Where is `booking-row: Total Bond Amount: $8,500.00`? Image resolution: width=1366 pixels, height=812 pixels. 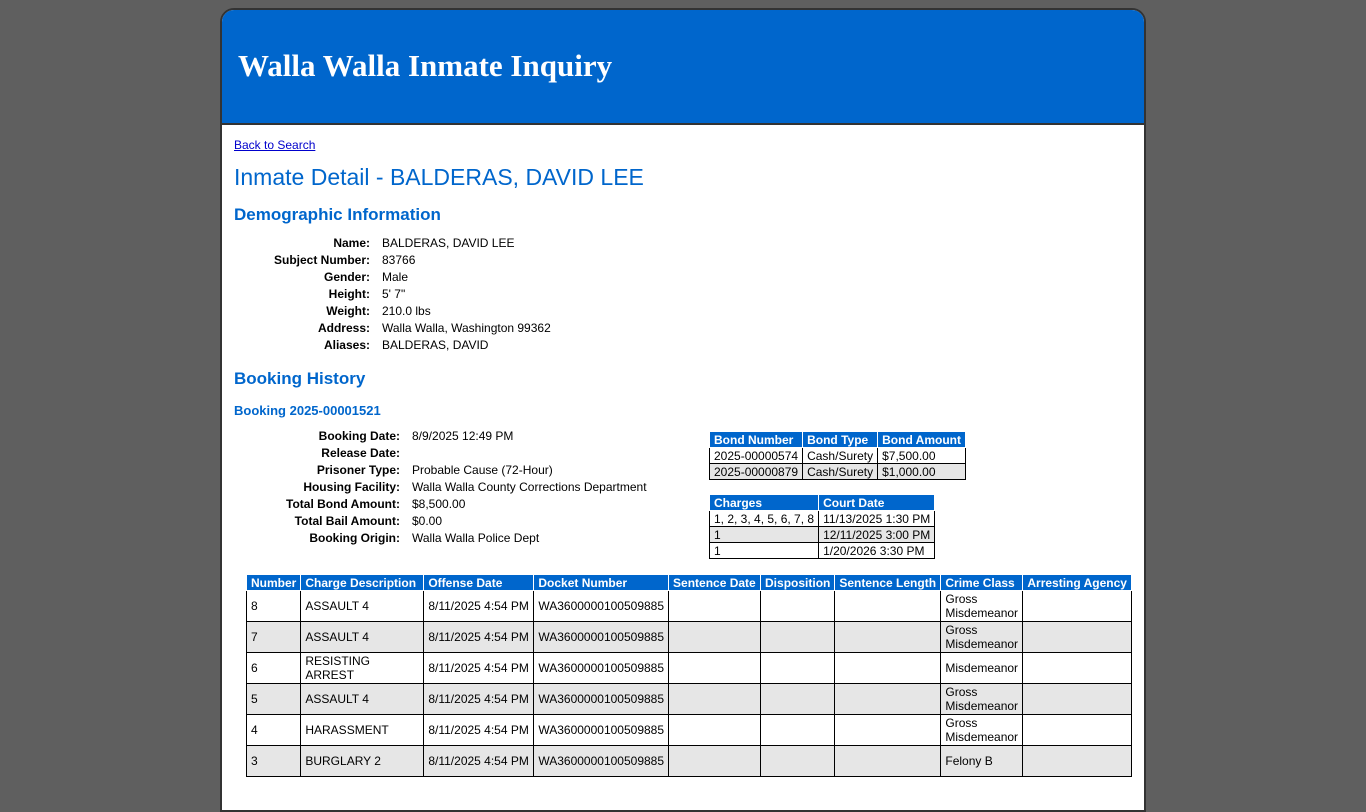 booking-row: Total Bond Amount: $8,500.00 is located at coordinates (446, 505).